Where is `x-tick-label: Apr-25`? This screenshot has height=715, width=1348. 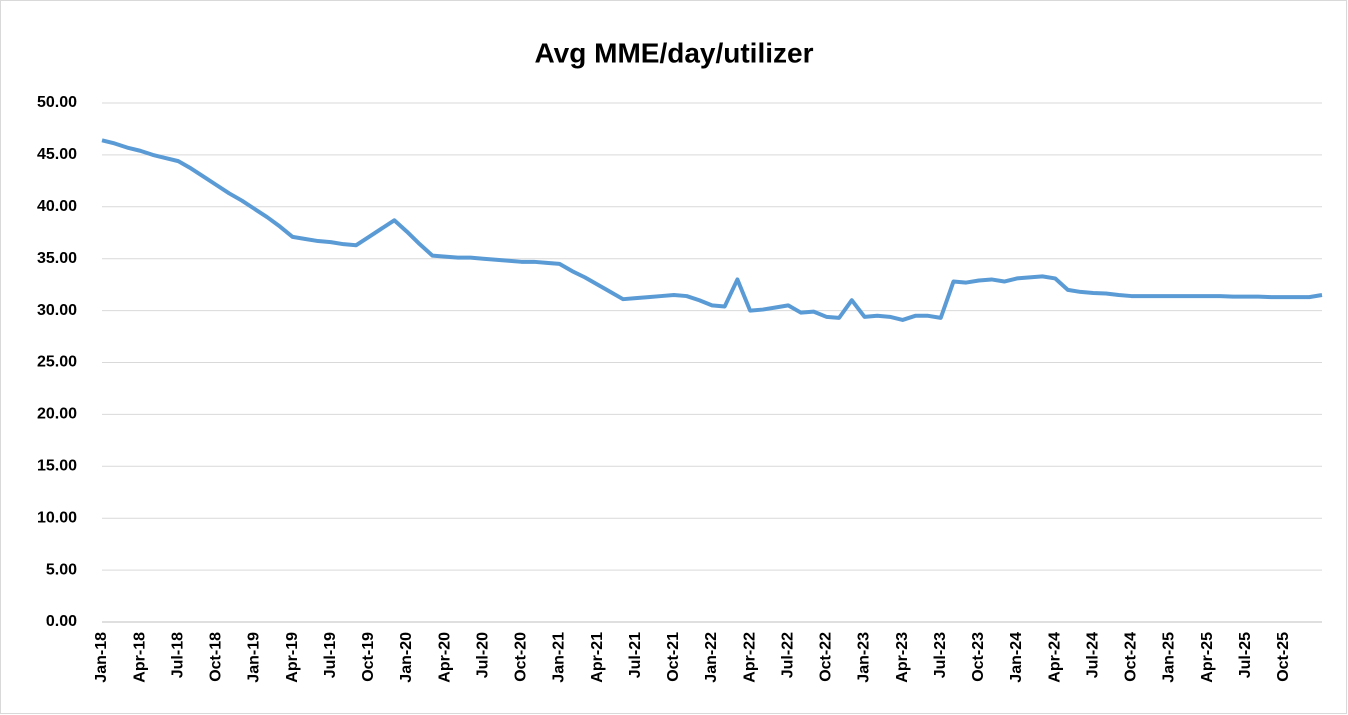 x-tick-label: Apr-25 is located at coordinates (1207, 657).